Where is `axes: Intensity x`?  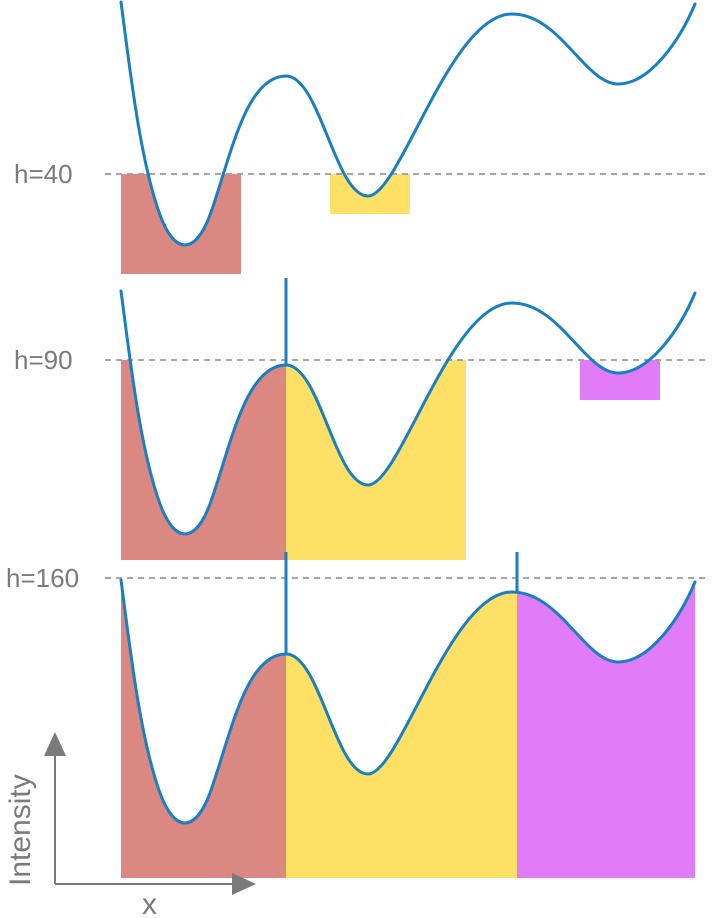
axes: Intensity x is located at coordinates (130, 825).